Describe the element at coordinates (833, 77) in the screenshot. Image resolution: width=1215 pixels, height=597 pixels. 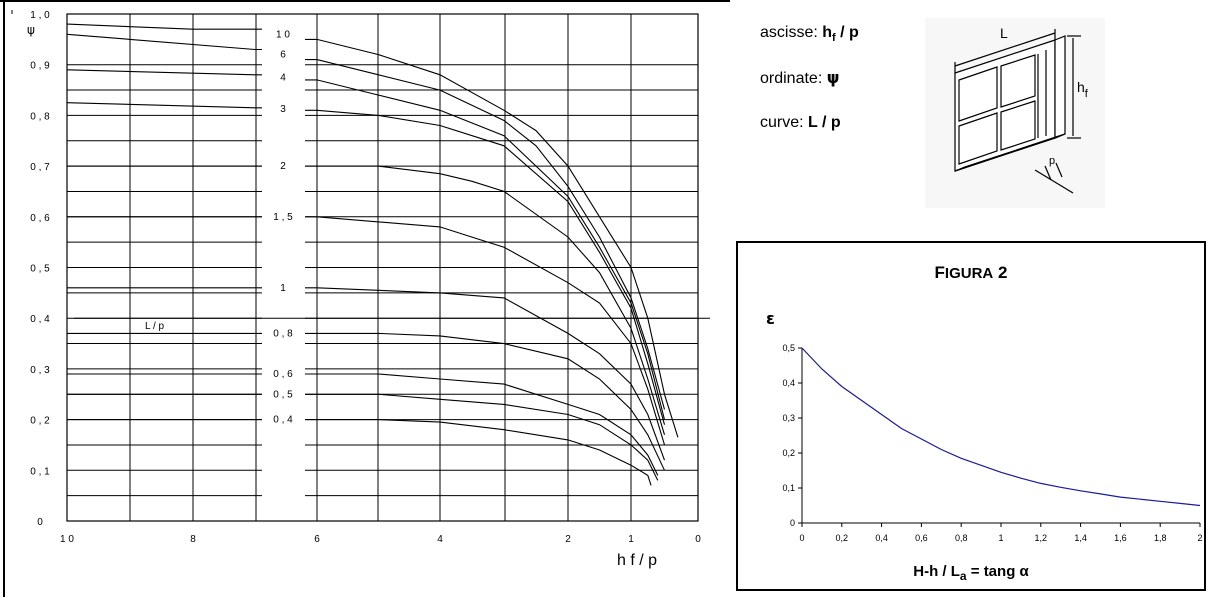
I see `legend-ordinate-value: ψ` at that location.